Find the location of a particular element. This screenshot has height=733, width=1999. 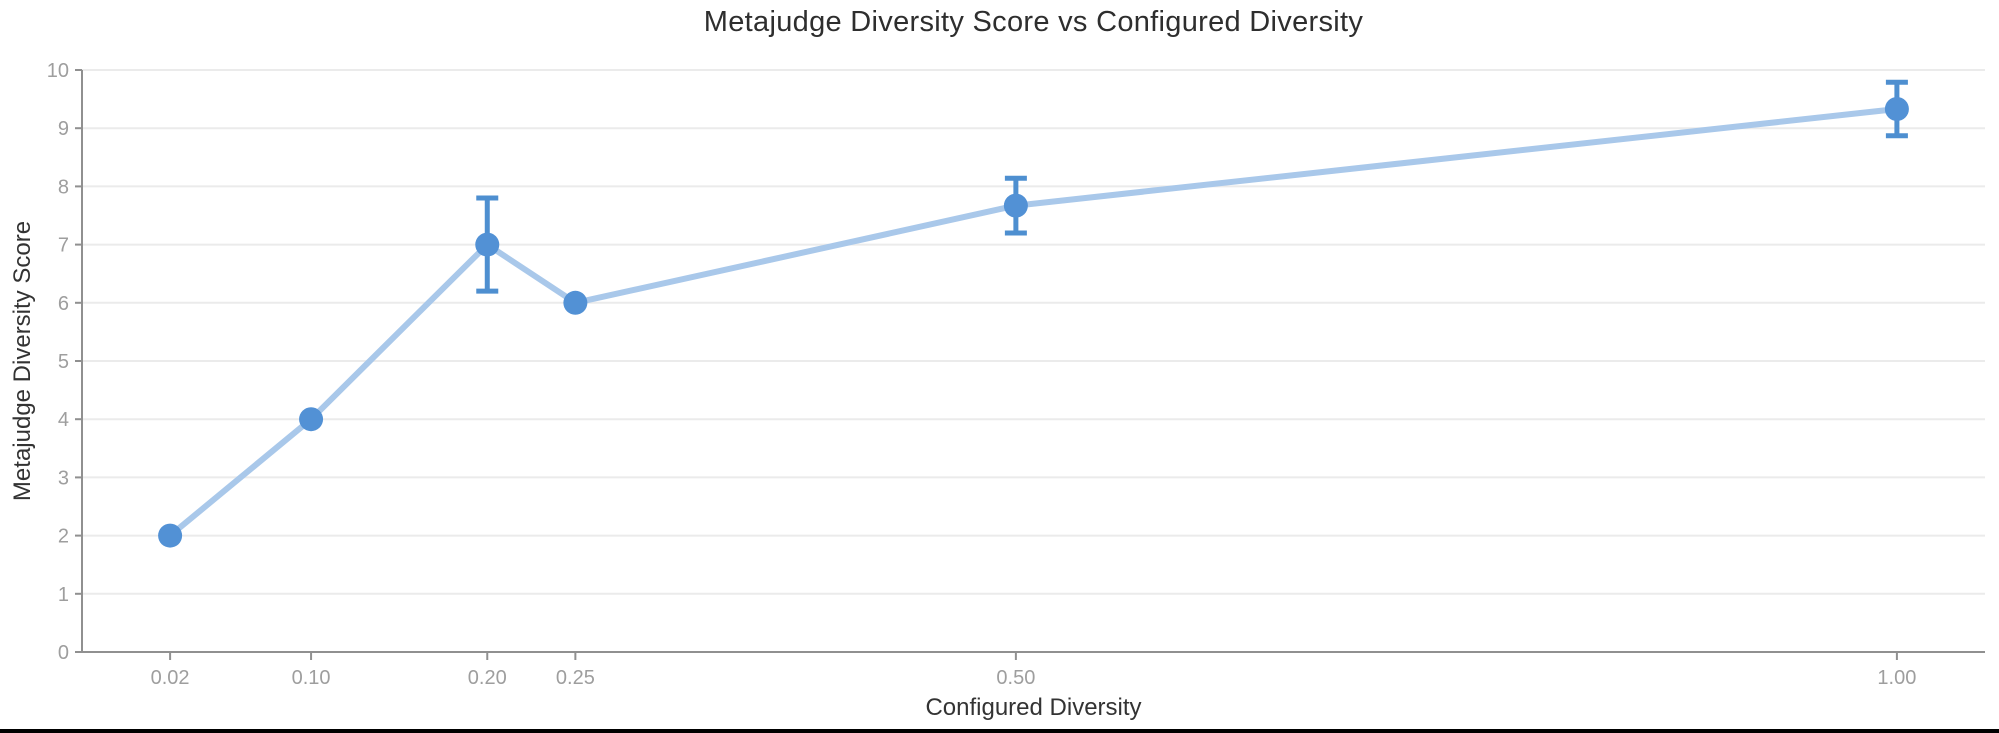

y-tick-label: 4 is located at coordinates (63, 420).